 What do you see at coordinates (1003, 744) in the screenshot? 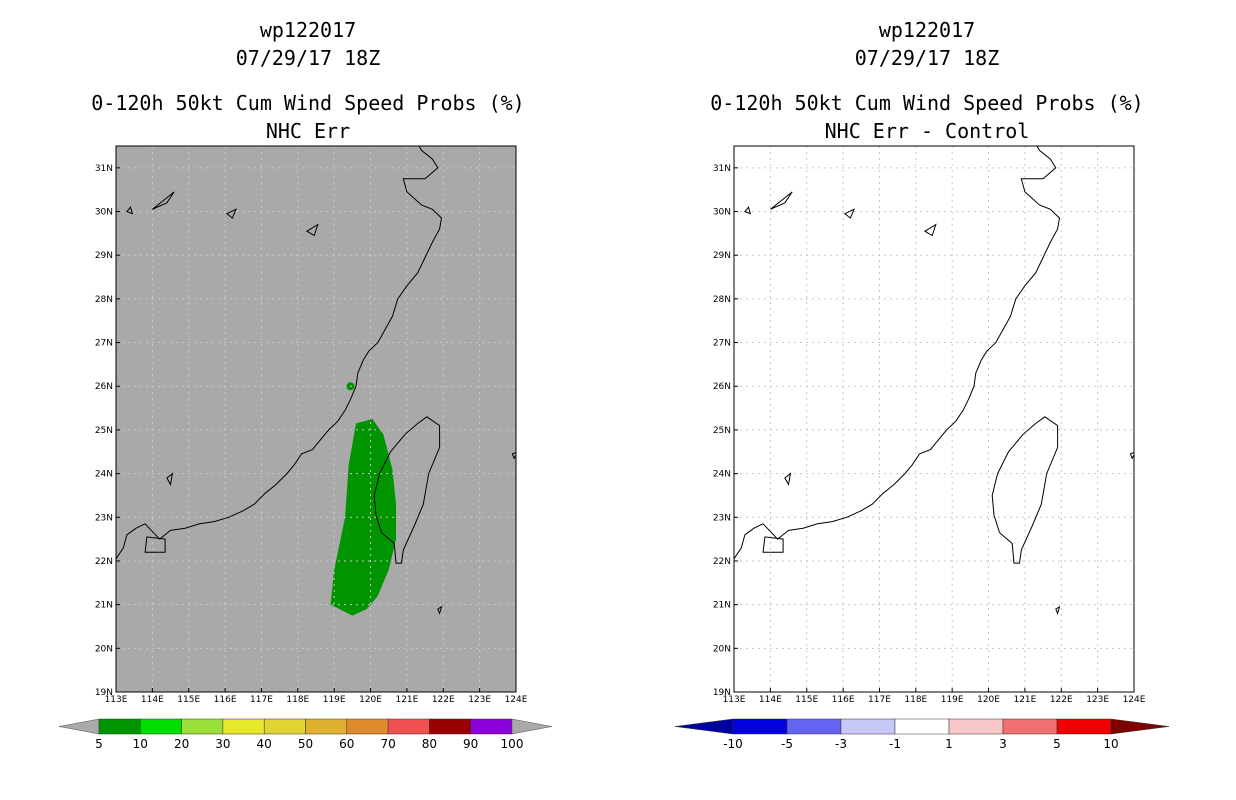
I see `colorbar-label: 3` at bounding box center [1003, 744].